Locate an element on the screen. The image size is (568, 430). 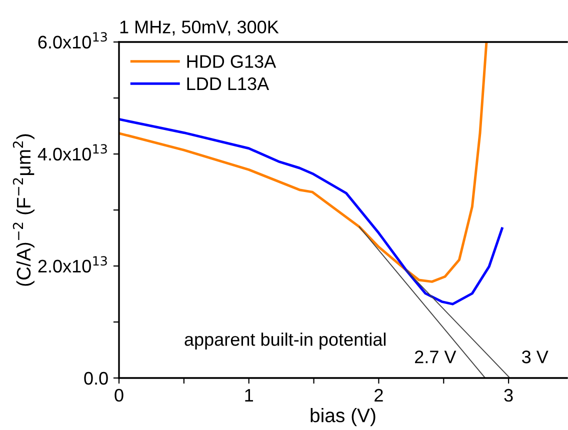
x-tick-label: 2 is located at coordinates (378, 395).